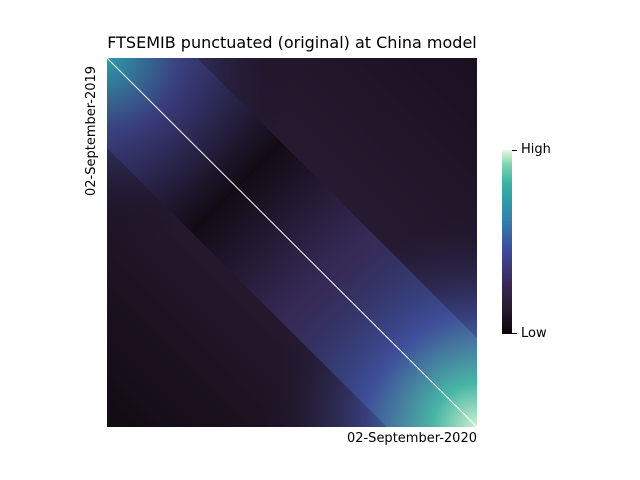  Describe the element at coordinates (534, 333) in the screenshot. I see `colorbar-low-label: Low` at that location.